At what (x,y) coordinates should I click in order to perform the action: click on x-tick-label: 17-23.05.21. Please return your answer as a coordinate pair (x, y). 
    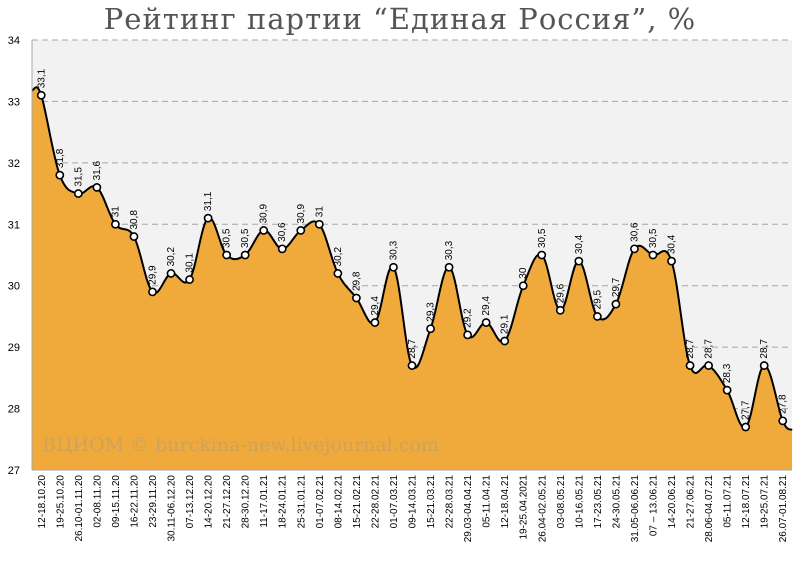
    Looking at the image, I should click on (598, 502).